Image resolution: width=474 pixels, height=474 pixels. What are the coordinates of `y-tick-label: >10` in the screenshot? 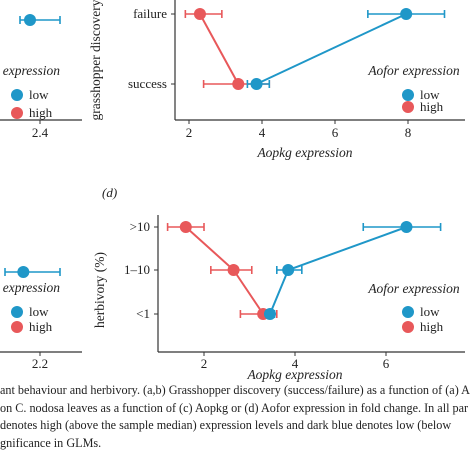 It's located at (140, 226).